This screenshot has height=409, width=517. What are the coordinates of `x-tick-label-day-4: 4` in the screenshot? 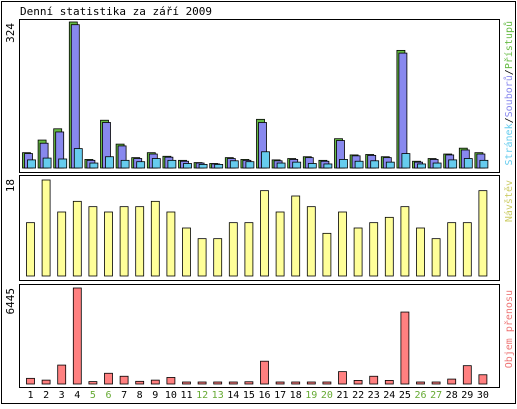 It's located at (77, 395).